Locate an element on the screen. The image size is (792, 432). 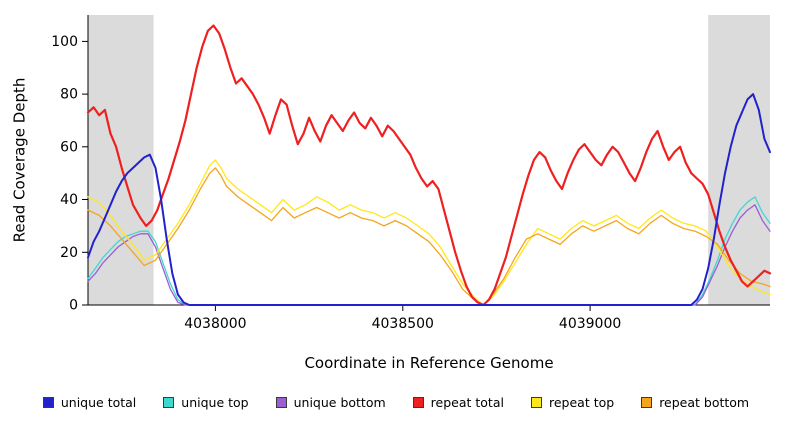
legend-item-unique-total: unique total is located at coordinates (89, 402).